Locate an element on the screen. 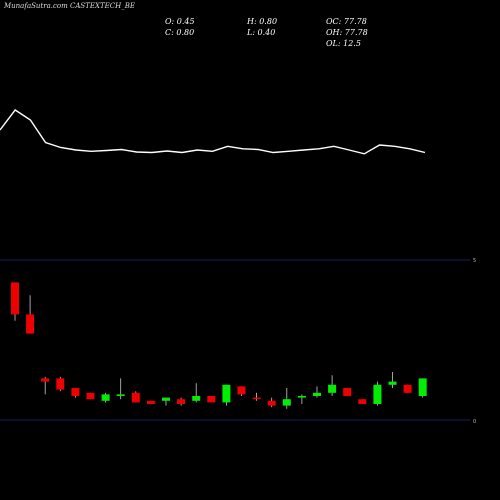  axis-bottom-label: 0 is located at coordinates (474, 422).